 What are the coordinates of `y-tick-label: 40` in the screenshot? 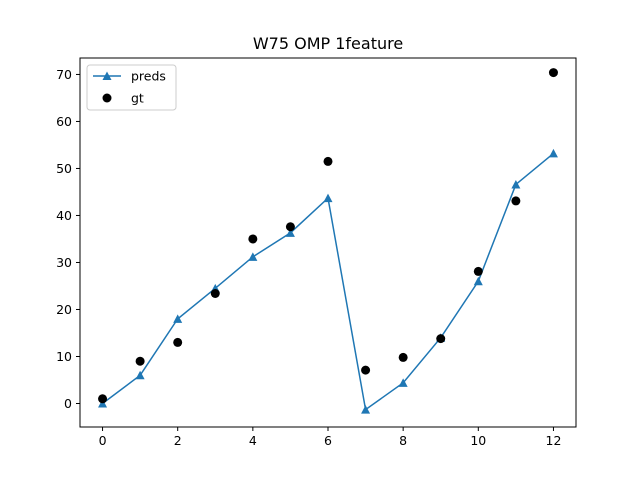 It's located at (64, 215).